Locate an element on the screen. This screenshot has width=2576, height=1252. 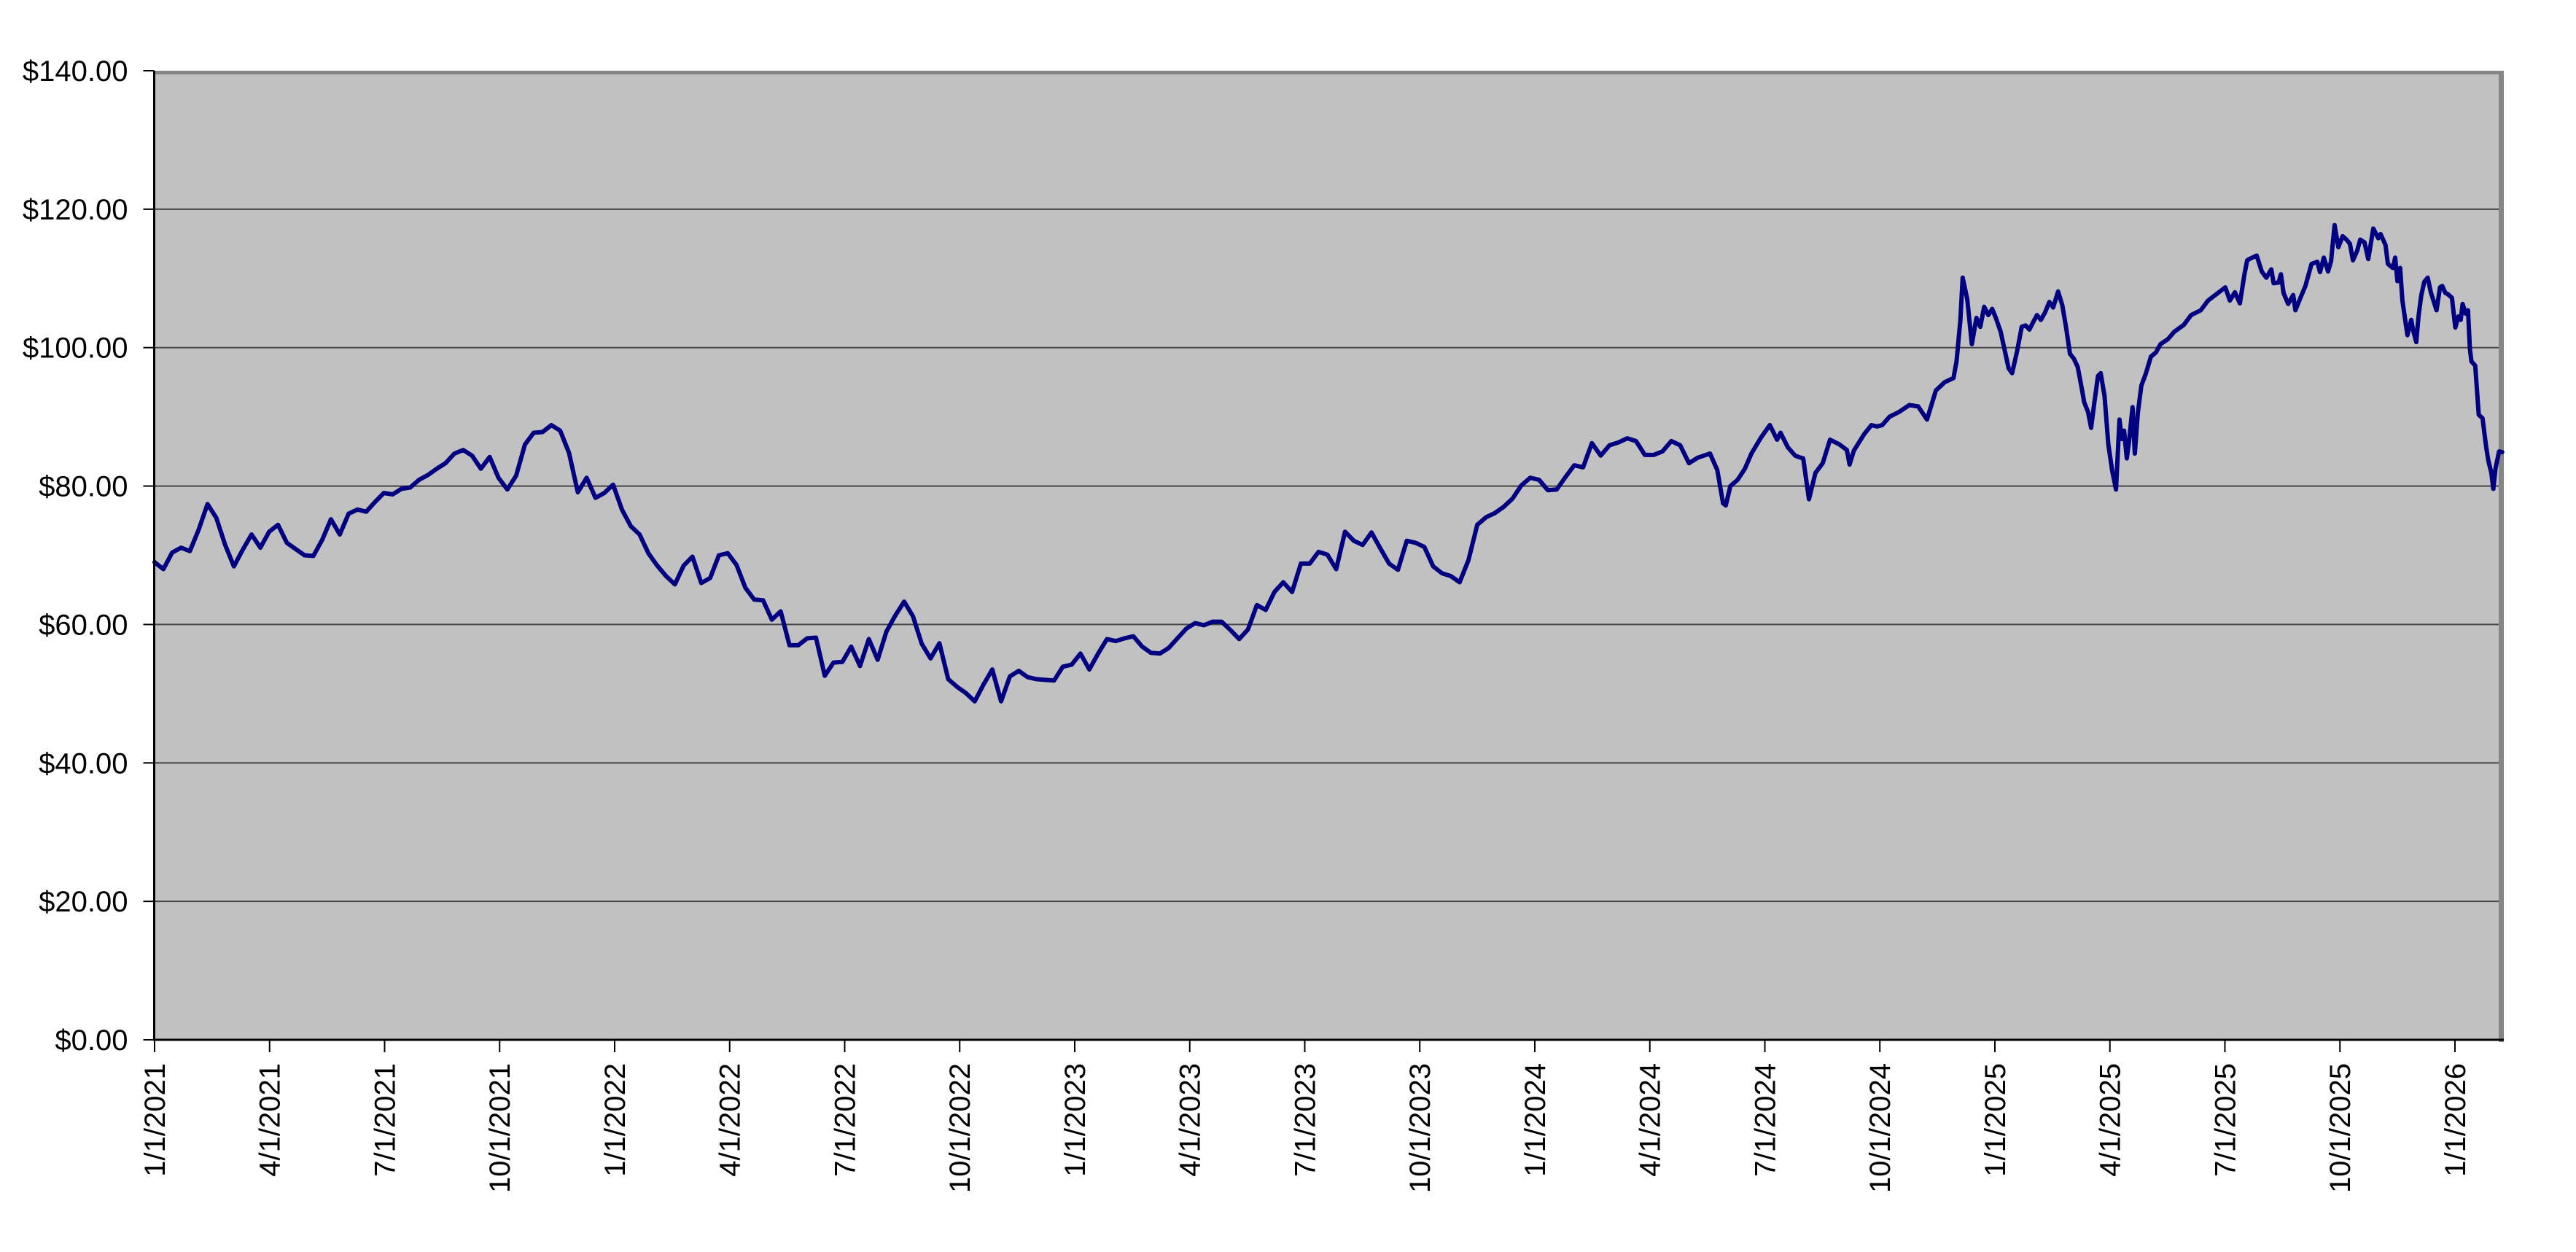
x-axis-label: 10/1/2021 is located at coordinates (500, 1128).